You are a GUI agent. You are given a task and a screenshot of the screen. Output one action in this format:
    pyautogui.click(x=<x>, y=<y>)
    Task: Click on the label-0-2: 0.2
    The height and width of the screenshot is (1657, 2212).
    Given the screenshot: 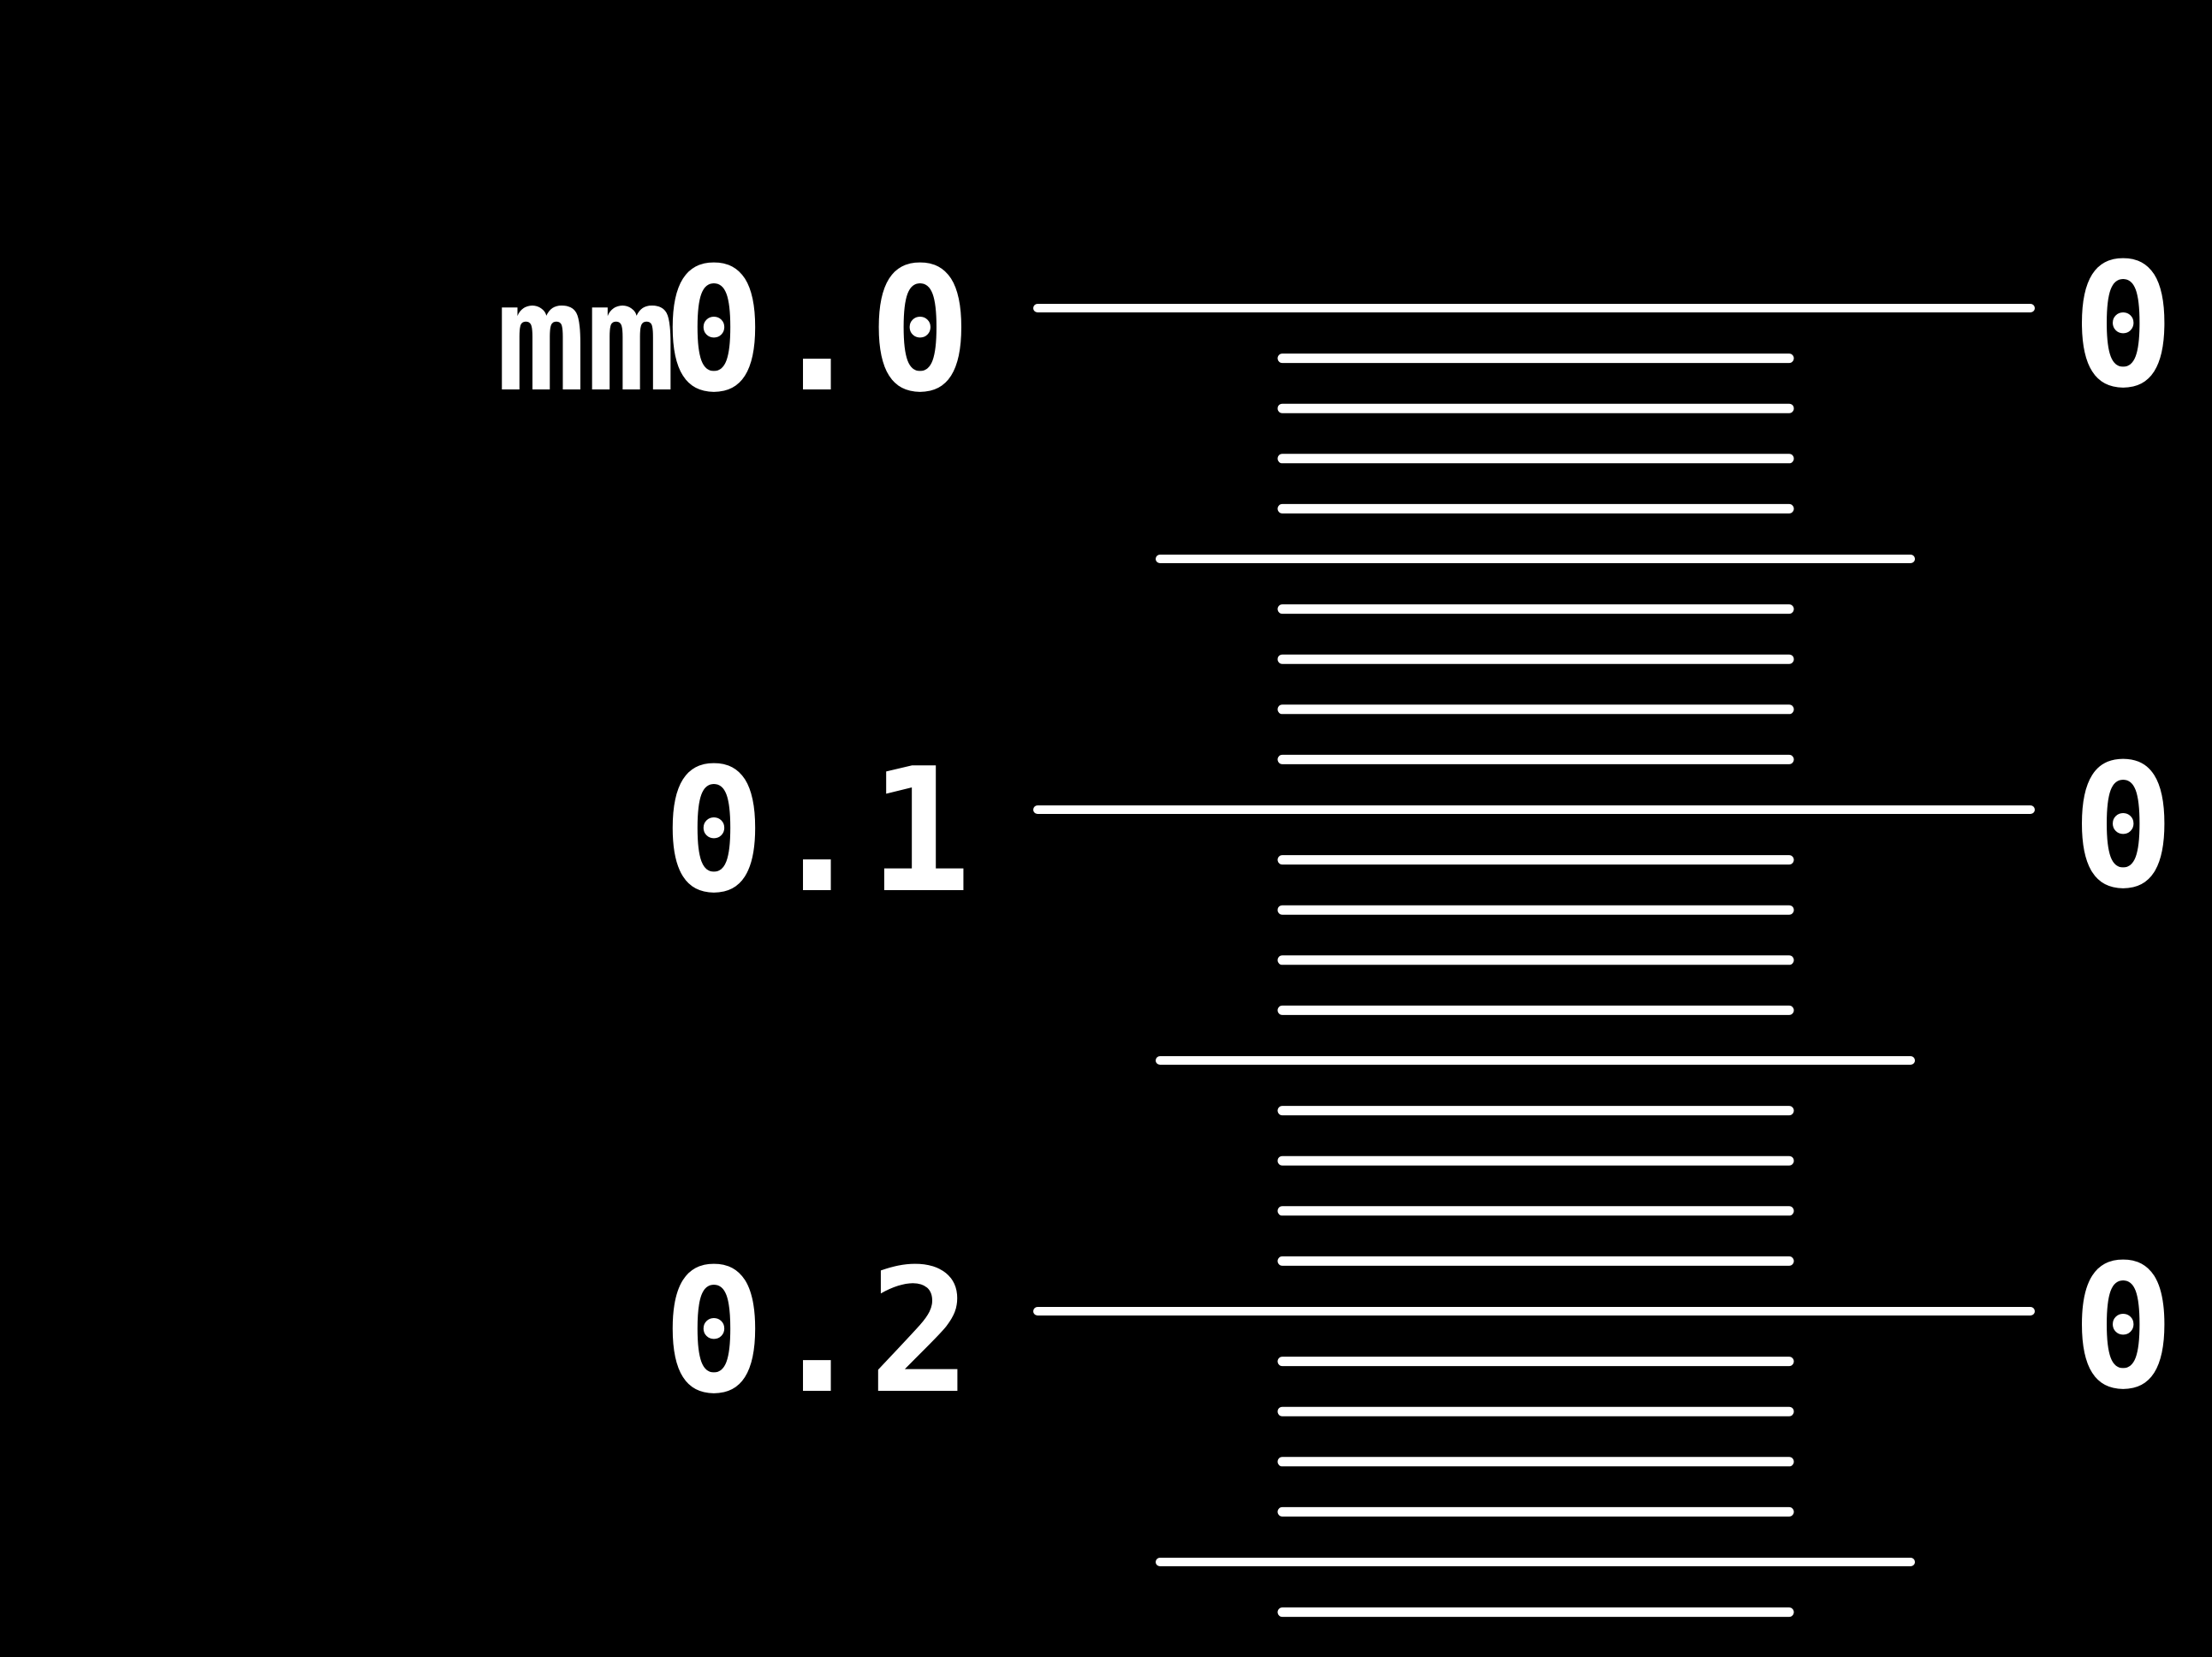 What is the action you would take?
    pyautogui.click(x=817, y=1332)
    